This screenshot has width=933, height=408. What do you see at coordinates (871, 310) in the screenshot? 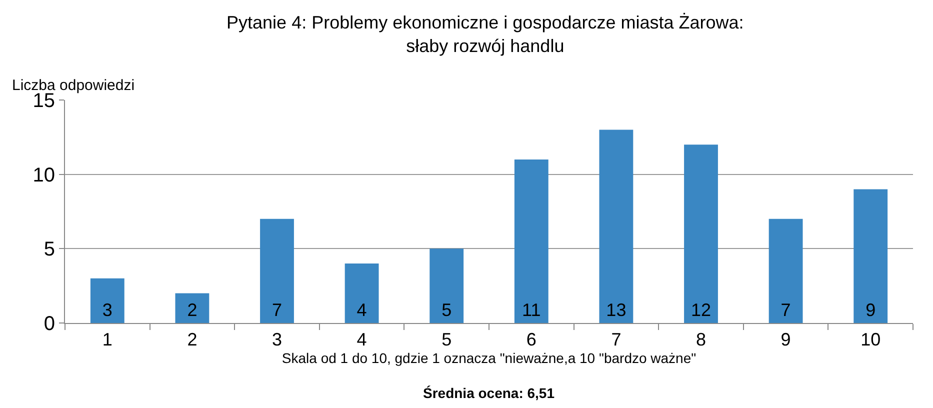
I see `data-label: 9` at bounding box center [871, 310].